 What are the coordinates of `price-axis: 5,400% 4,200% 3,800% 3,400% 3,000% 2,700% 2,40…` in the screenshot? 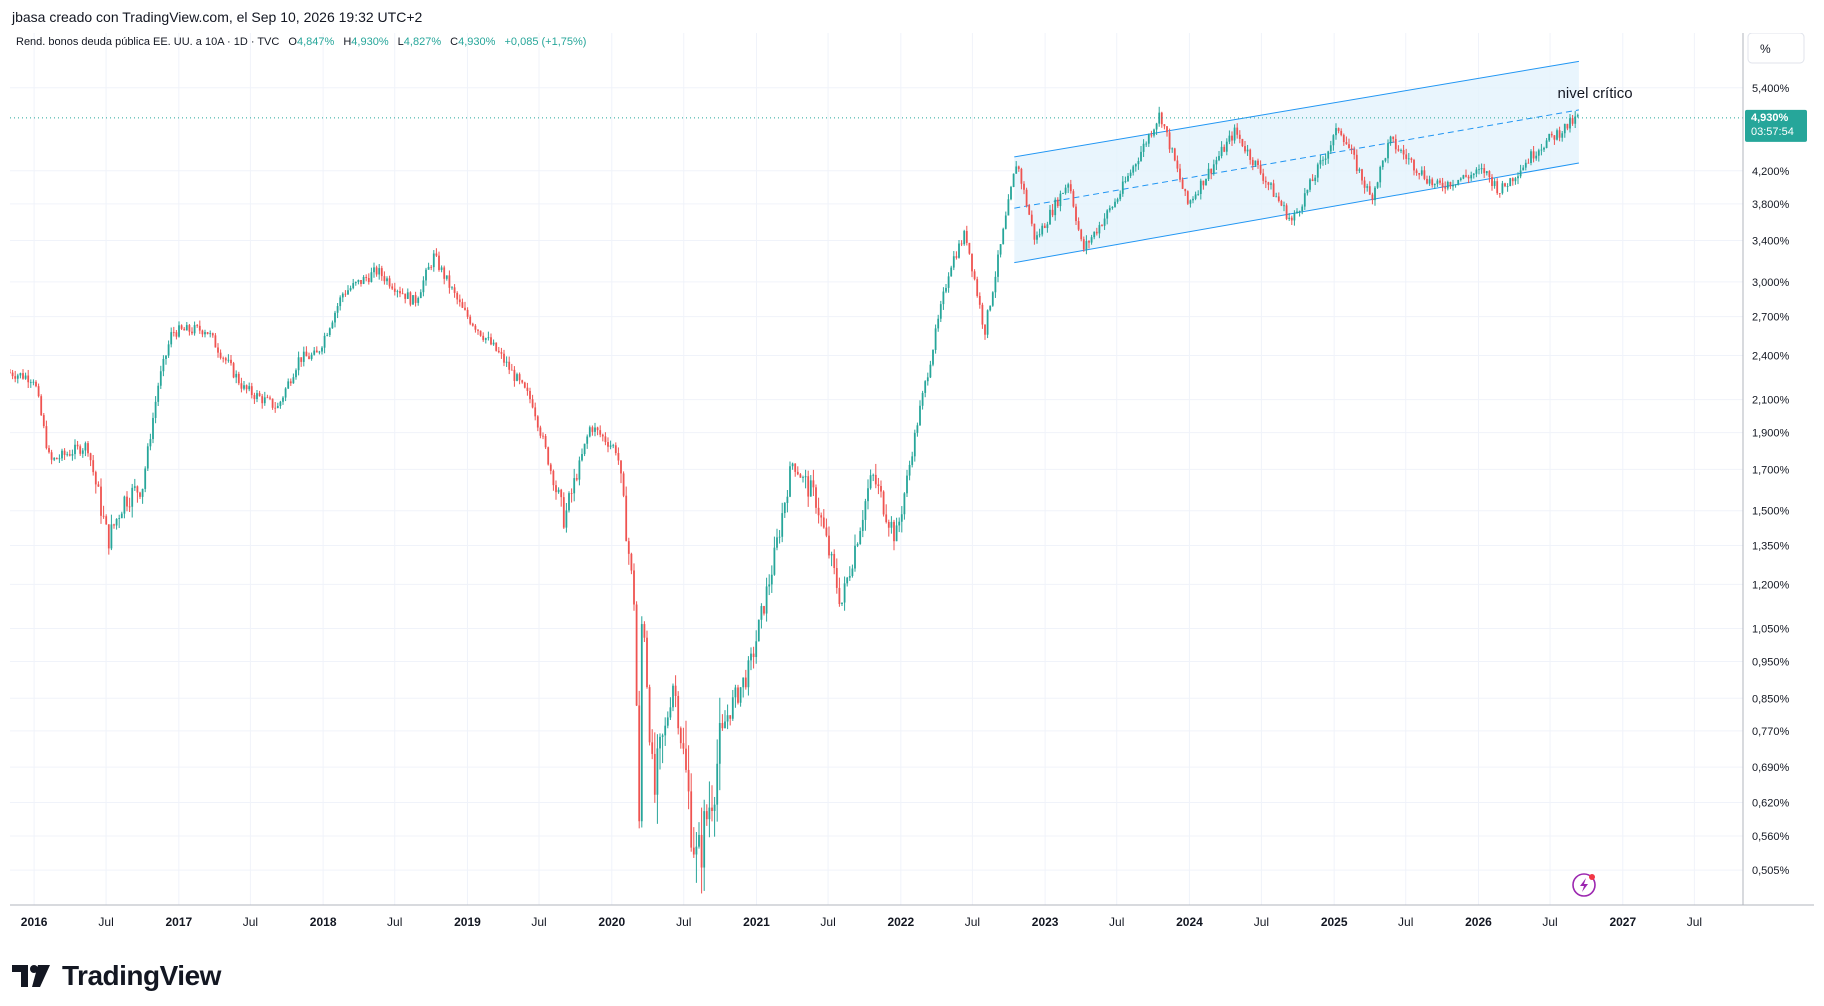 It's located at (1771, 480).